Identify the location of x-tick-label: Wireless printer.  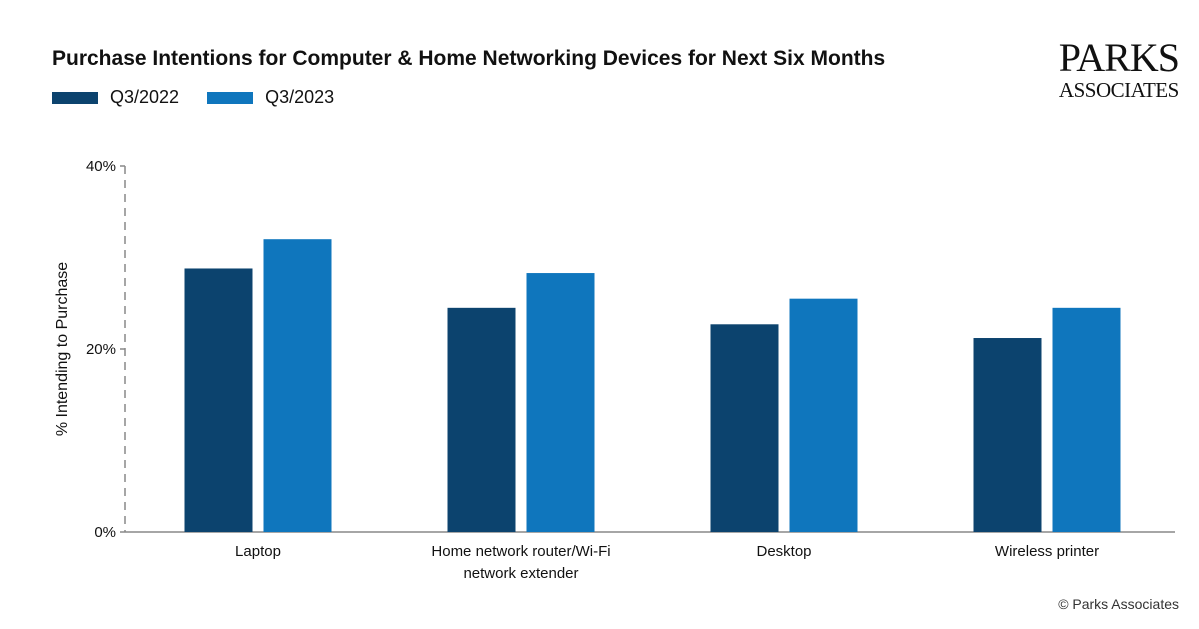
(1047, 551).